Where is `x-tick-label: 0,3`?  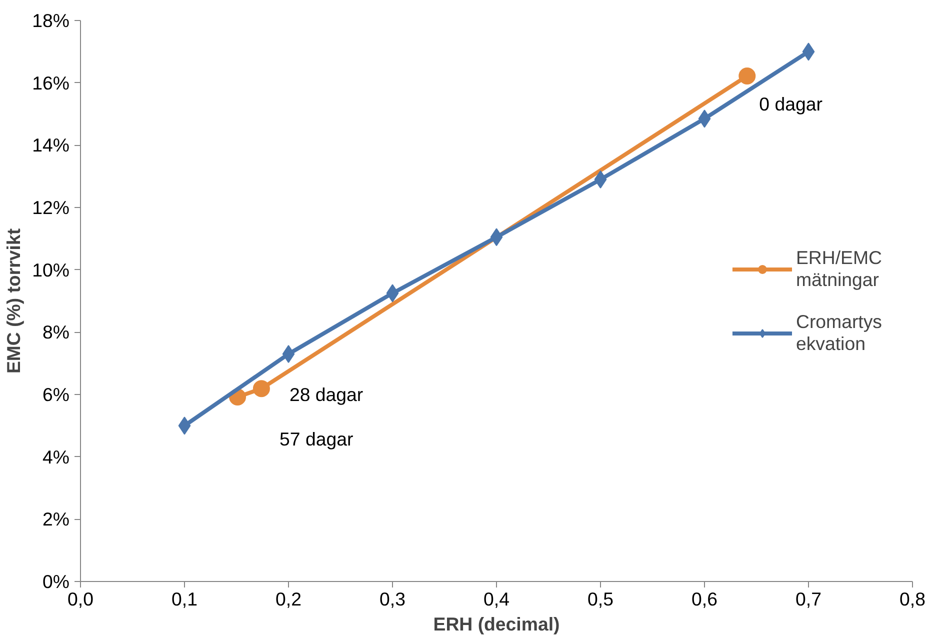 x-tick-label: 0,3 is located at coordinates (393, 599).